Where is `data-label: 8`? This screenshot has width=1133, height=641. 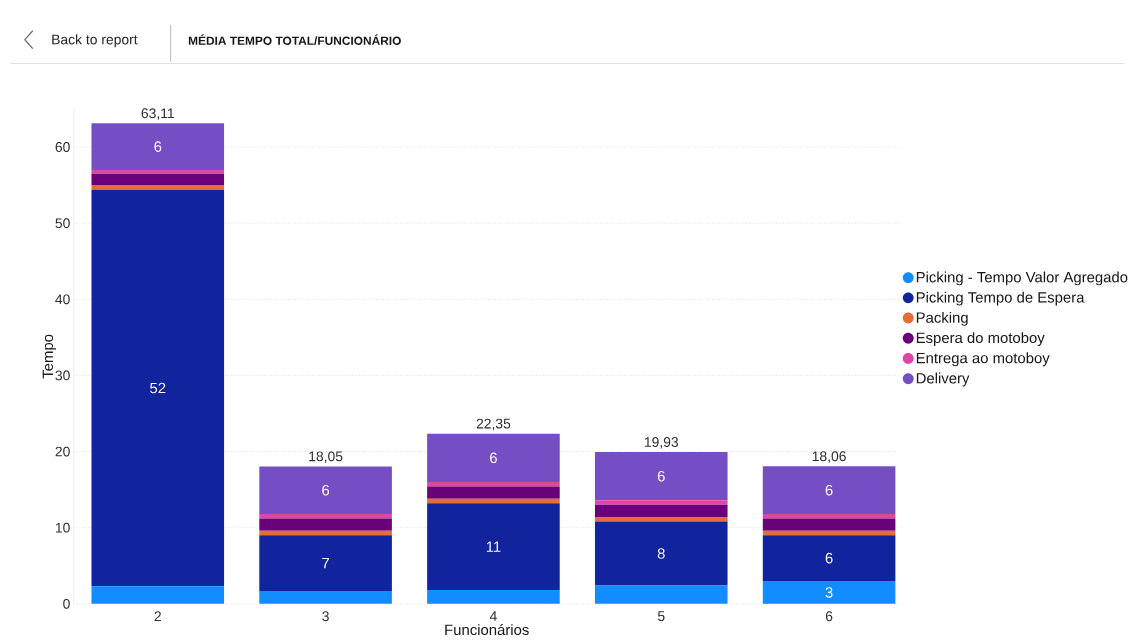 data-label: 8 is located at coordinates (661, 553).